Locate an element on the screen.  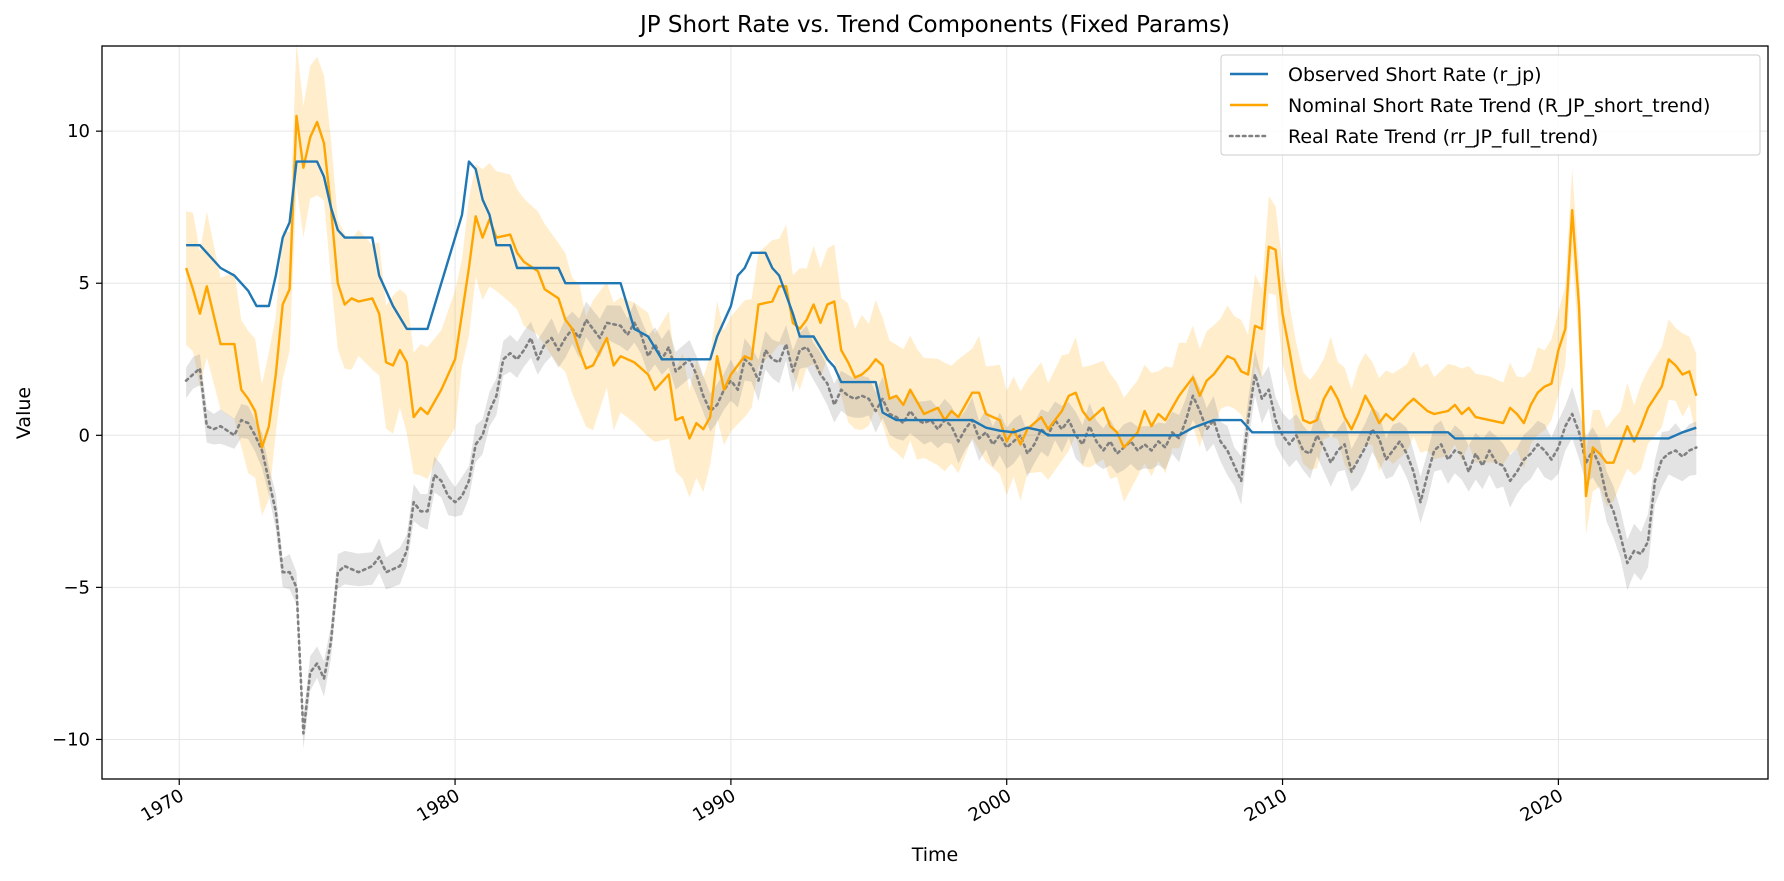
y-axis-label: Value is located at coordinates (24, 413).